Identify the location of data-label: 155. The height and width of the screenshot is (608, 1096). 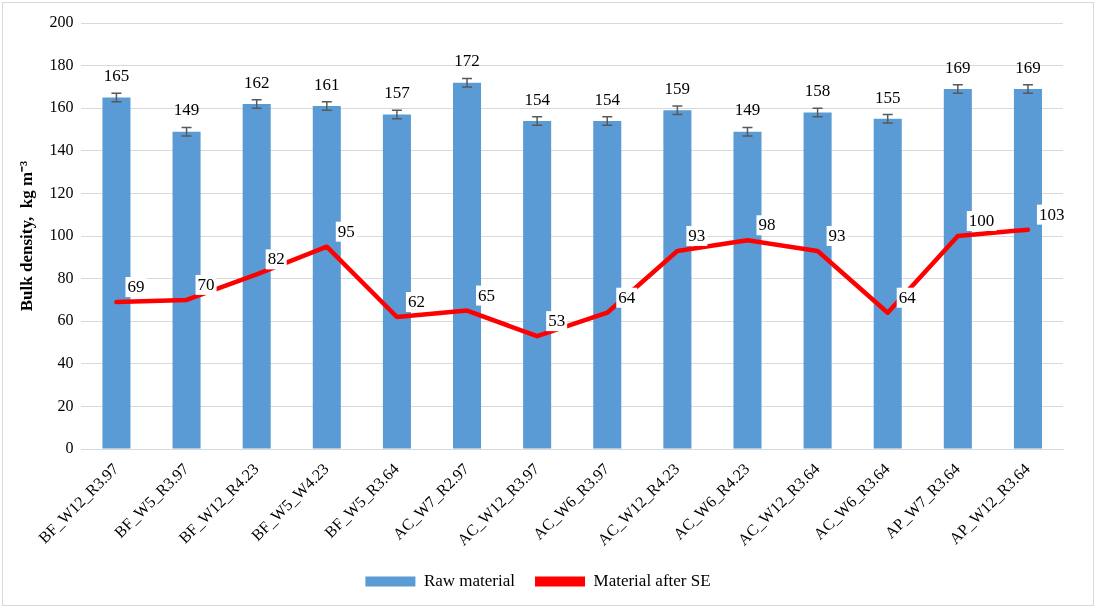
(887, 97).